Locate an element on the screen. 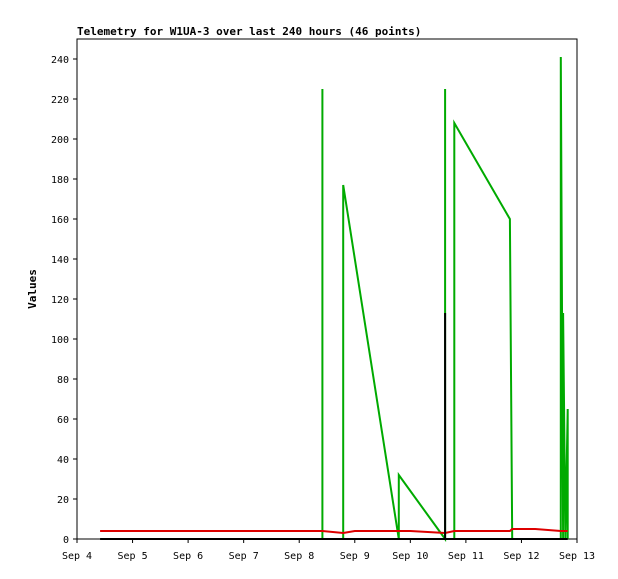 This screenshot has width=618, height=579. y-tick-label: 0 is located at coordinates (66, 540).